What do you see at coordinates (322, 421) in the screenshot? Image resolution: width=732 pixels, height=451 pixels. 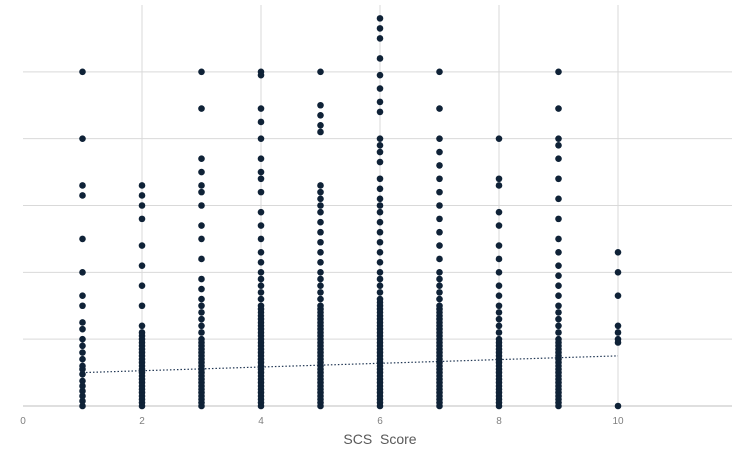 I see `x-tick-labels: 0 2 4 6 8 10` at bounding box center [322, 421].